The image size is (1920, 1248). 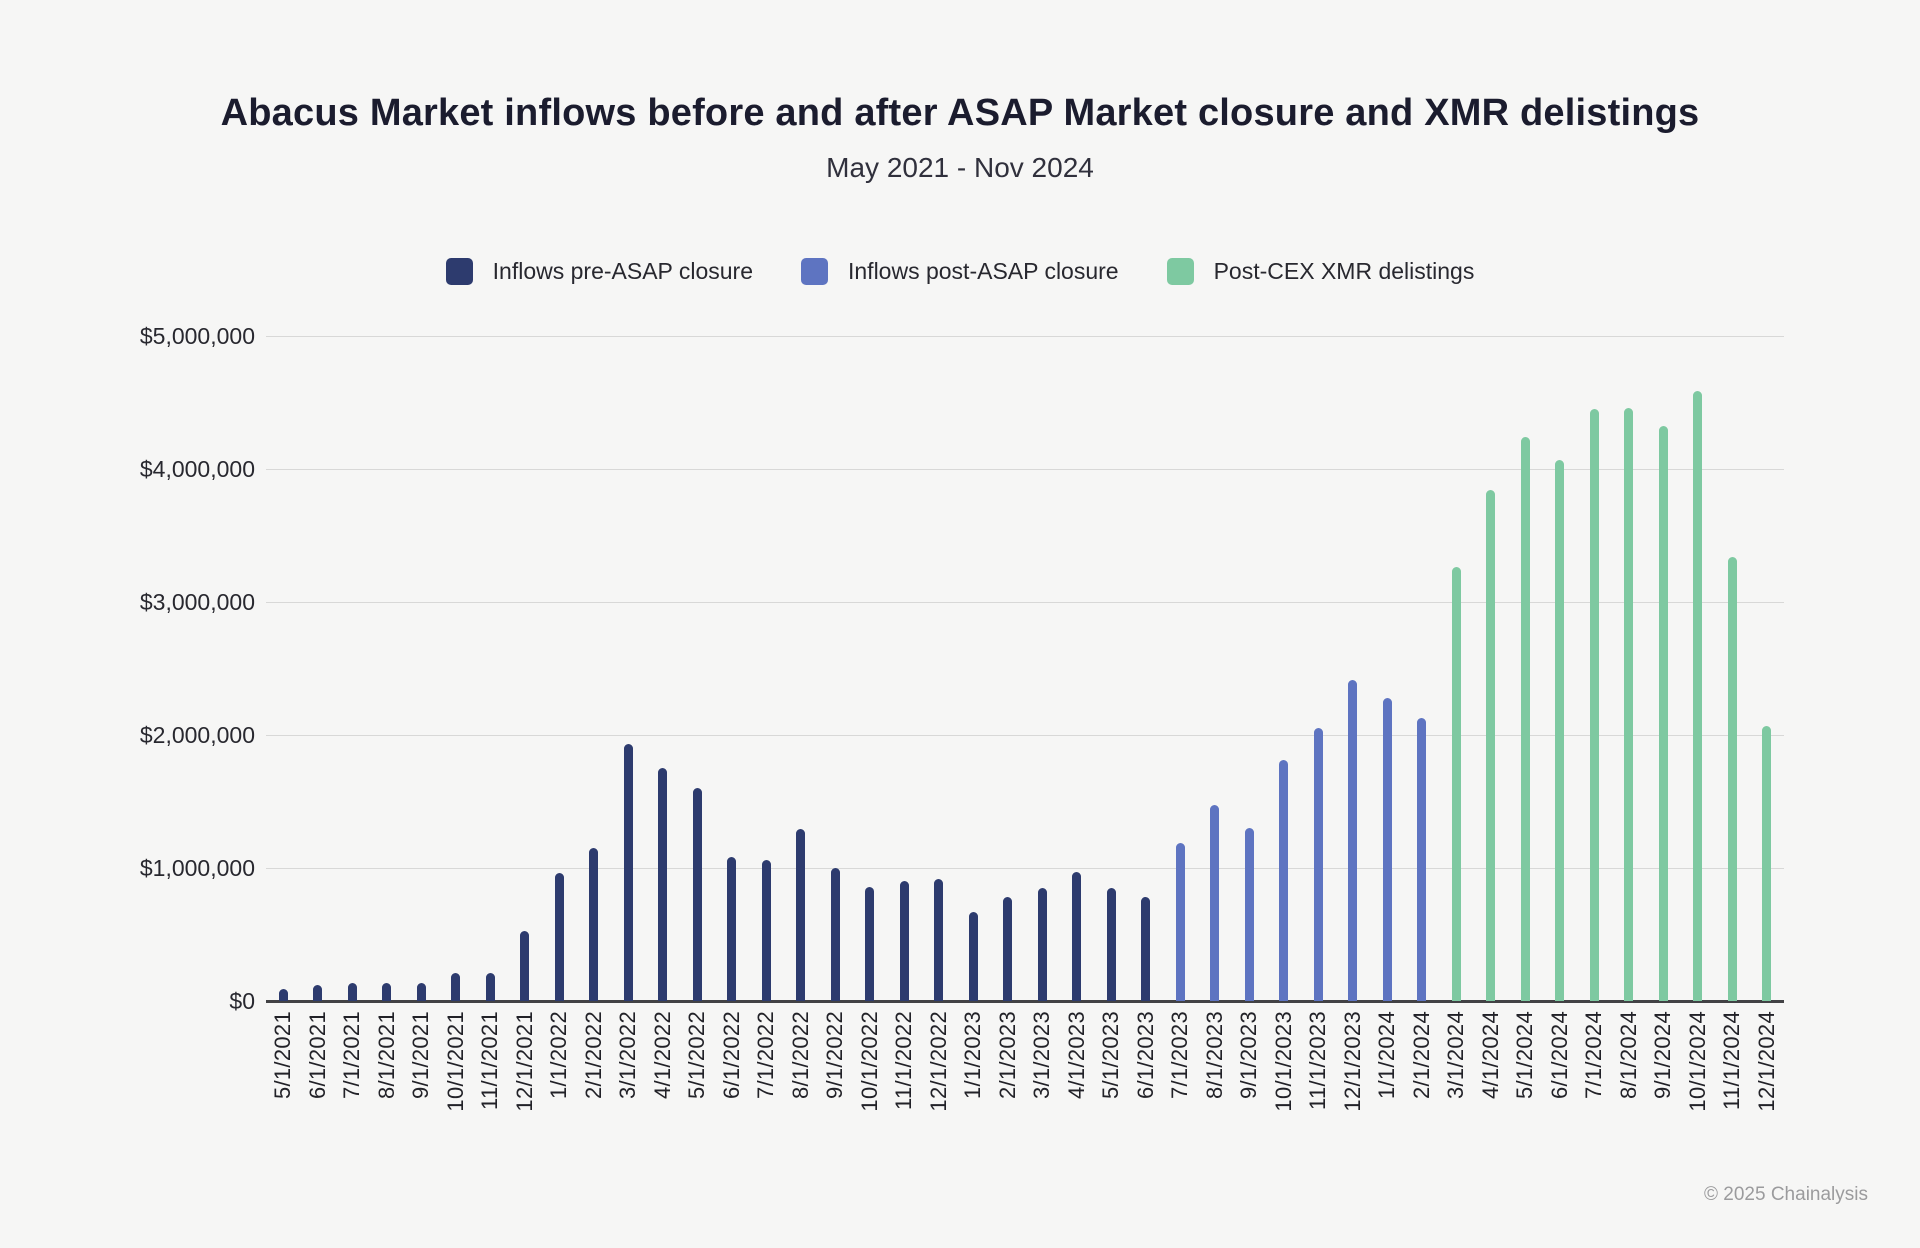 I want to click on x-tick-2-1-2022: 2/1/2022, so click(x=594, y=1076).